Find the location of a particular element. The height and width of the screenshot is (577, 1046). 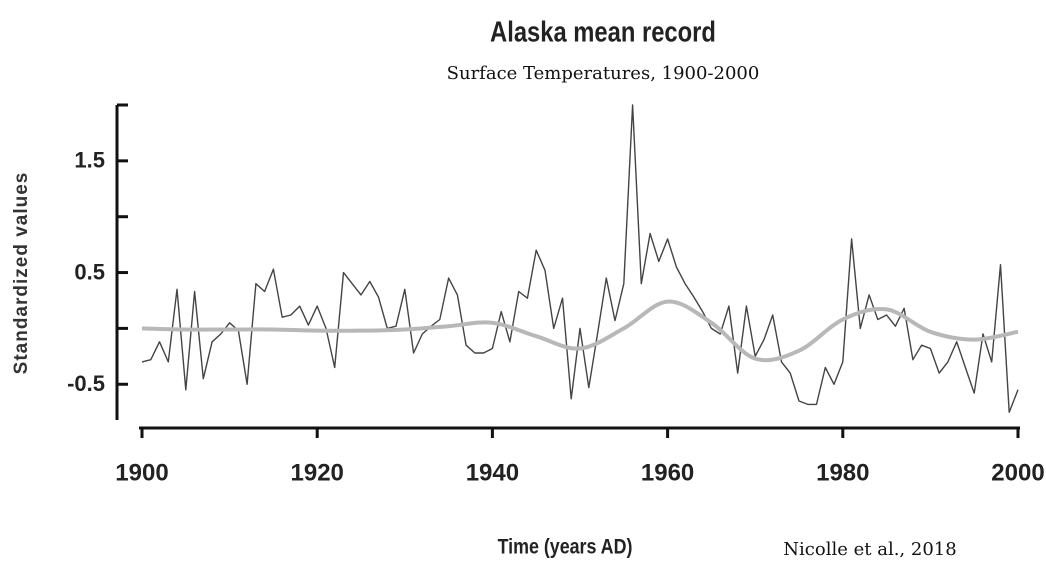

x-tick-label: 1960 is located at coordinates (667, 472).